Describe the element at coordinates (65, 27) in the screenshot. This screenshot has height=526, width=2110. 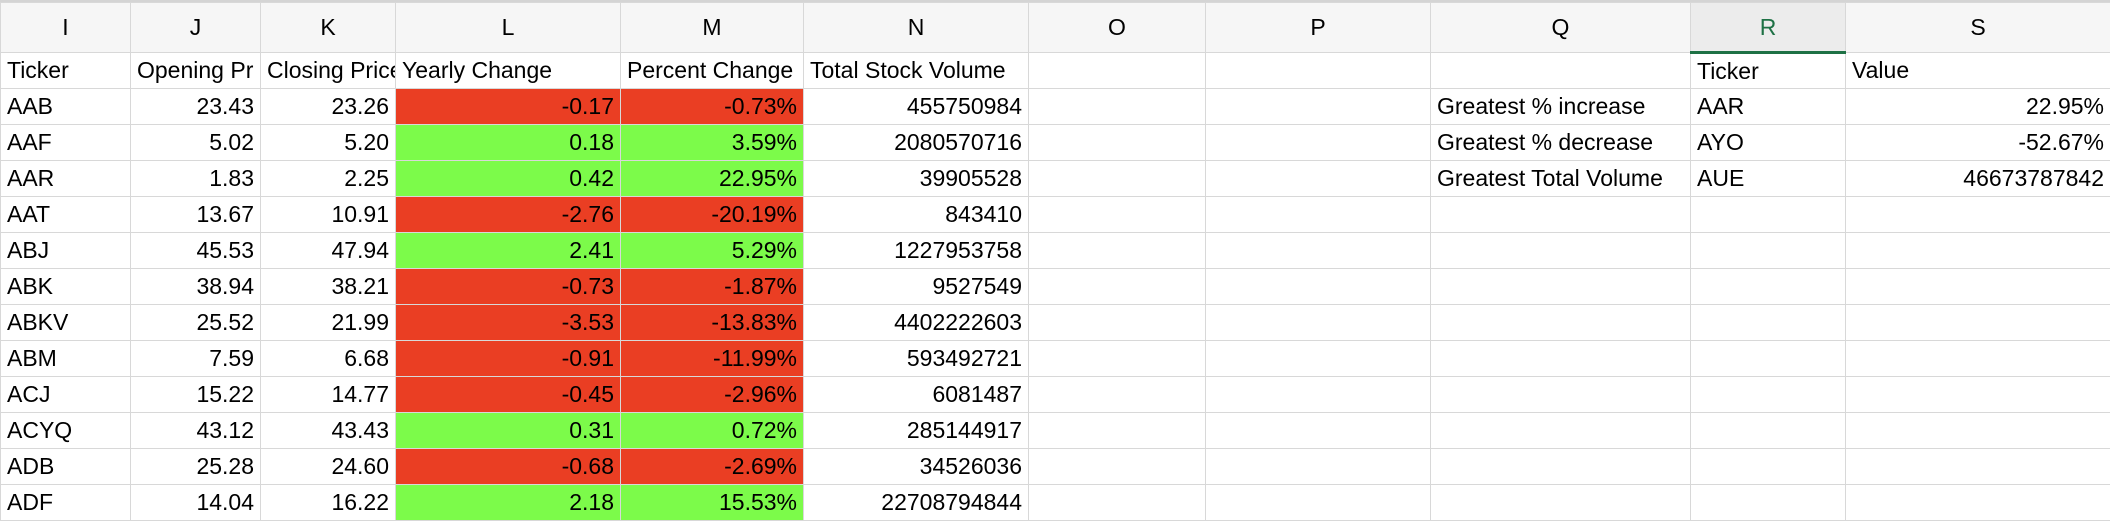
I see `column-header-i: I` at that location.